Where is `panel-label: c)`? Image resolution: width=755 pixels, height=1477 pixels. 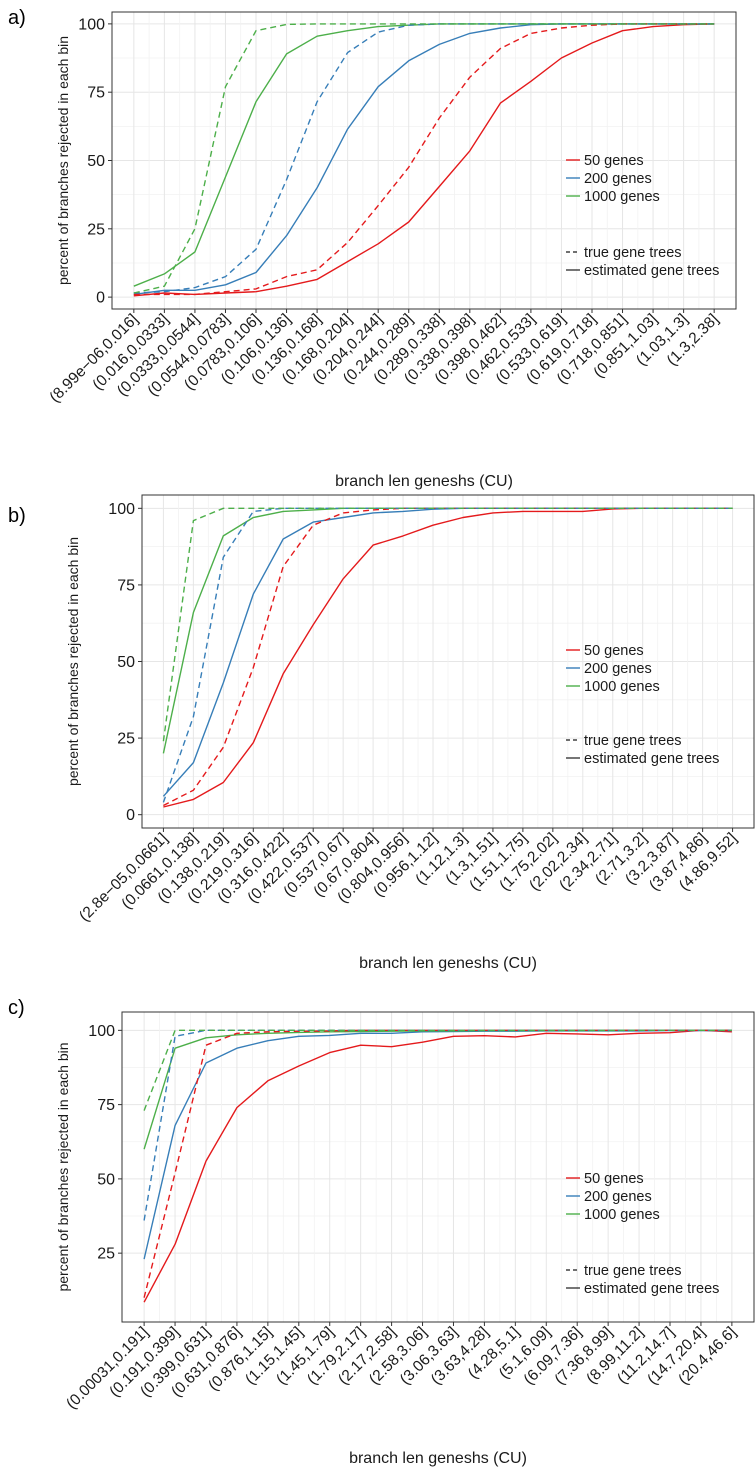 panel-label: c) is located at coordinates (16, 1008).